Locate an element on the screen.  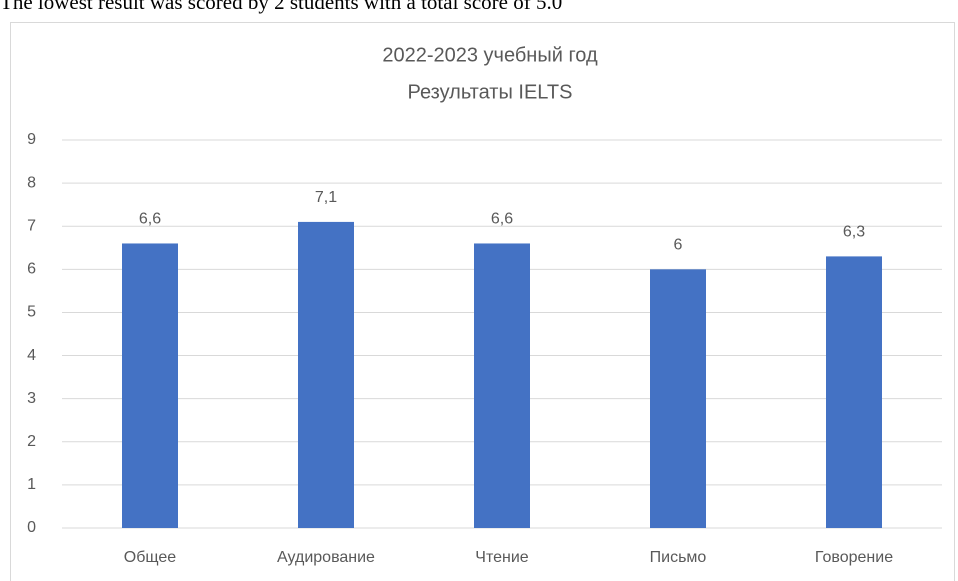
y-tick-label: 3 is located at coordinates (31, 398).